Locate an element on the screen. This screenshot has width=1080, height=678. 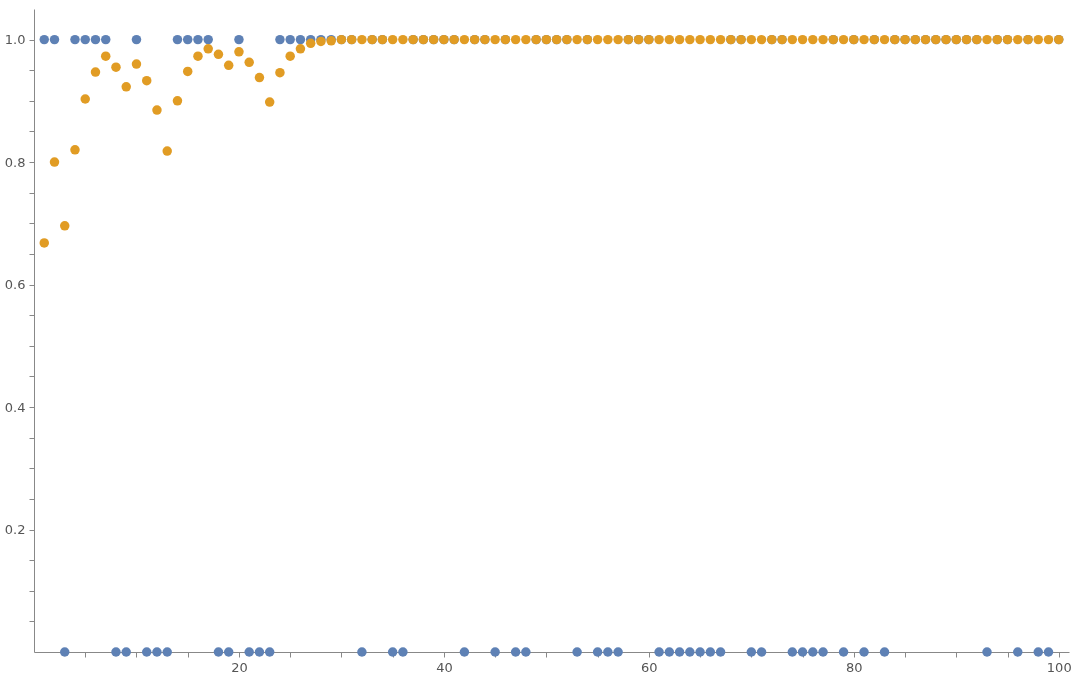
x-tick-label: 40 is located at coordinates (444, 667).